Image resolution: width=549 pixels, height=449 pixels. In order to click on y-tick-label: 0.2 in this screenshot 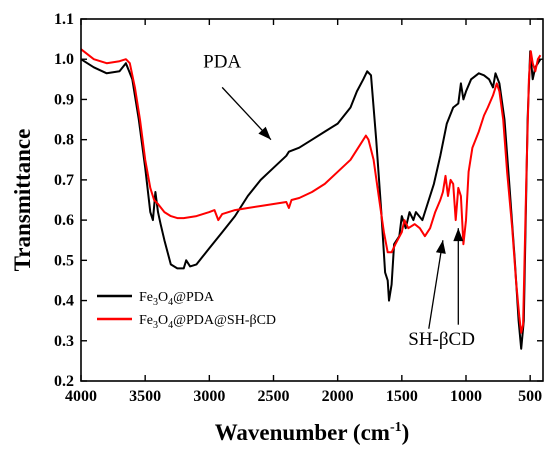, I will do `click(64, 381)`.